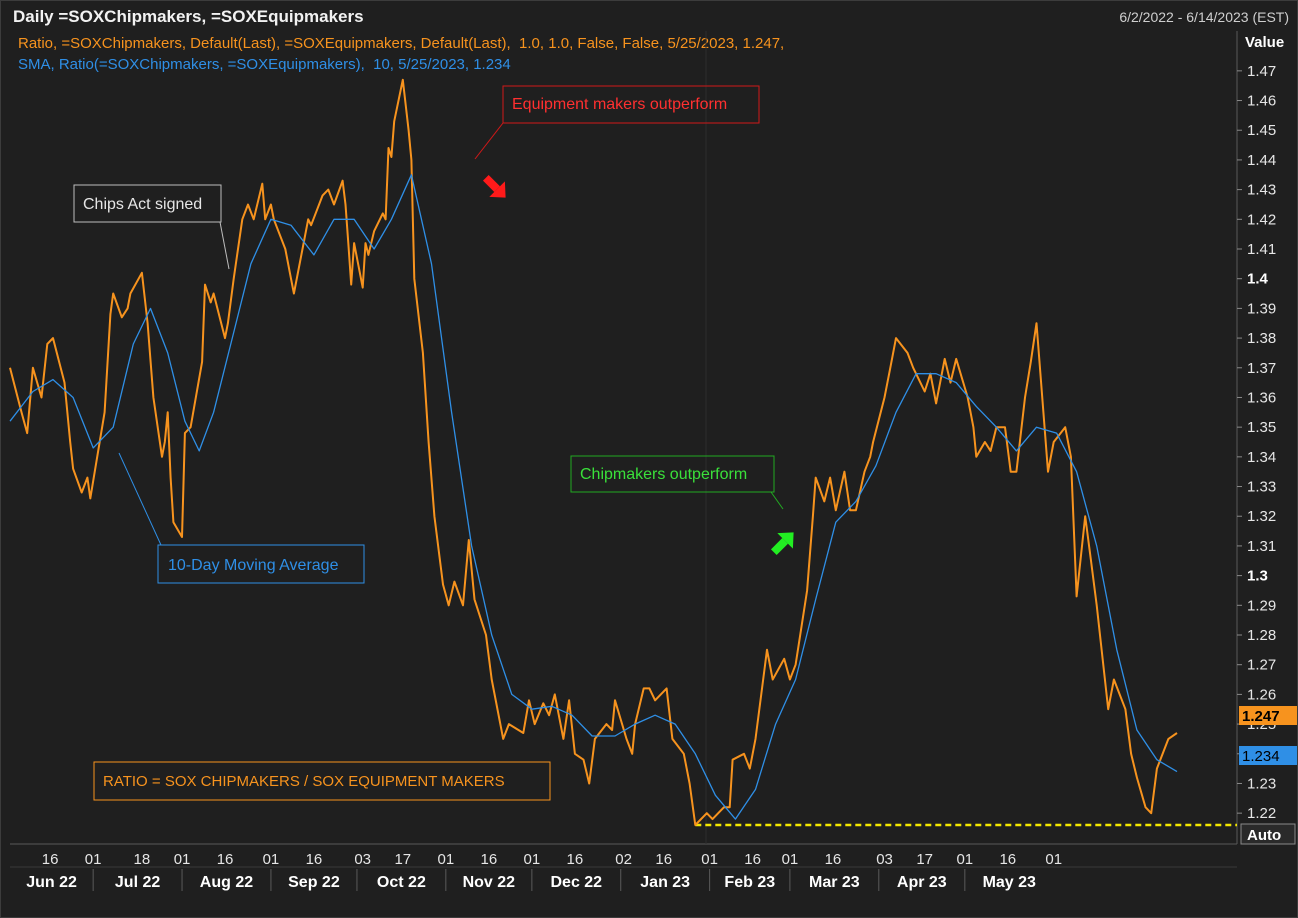 The height and width of the screenshot is (918, 1298). I want to click on y-tick-label: 1.45, so click(1261, 130).